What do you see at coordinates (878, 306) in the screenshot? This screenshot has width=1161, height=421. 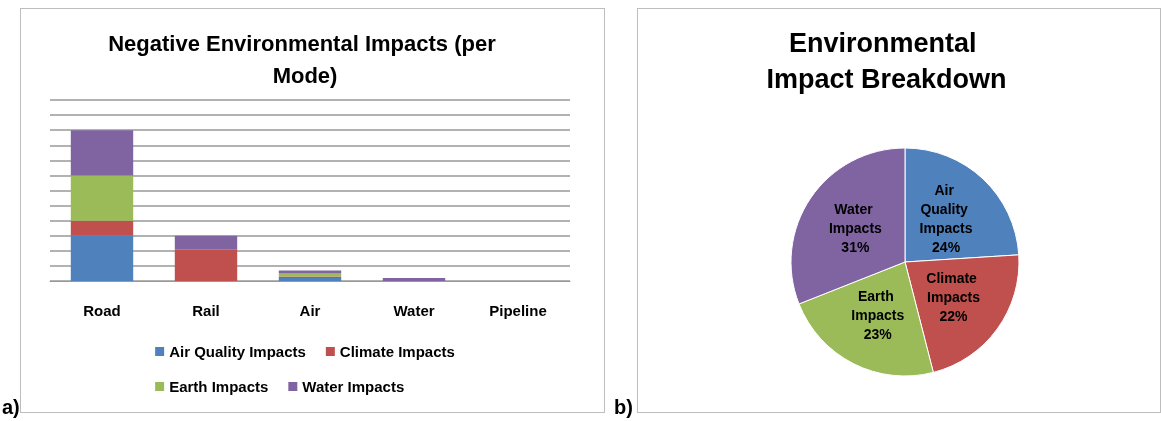 I see `slice-label: Earth Impacts` at bounding box center [878, 306].